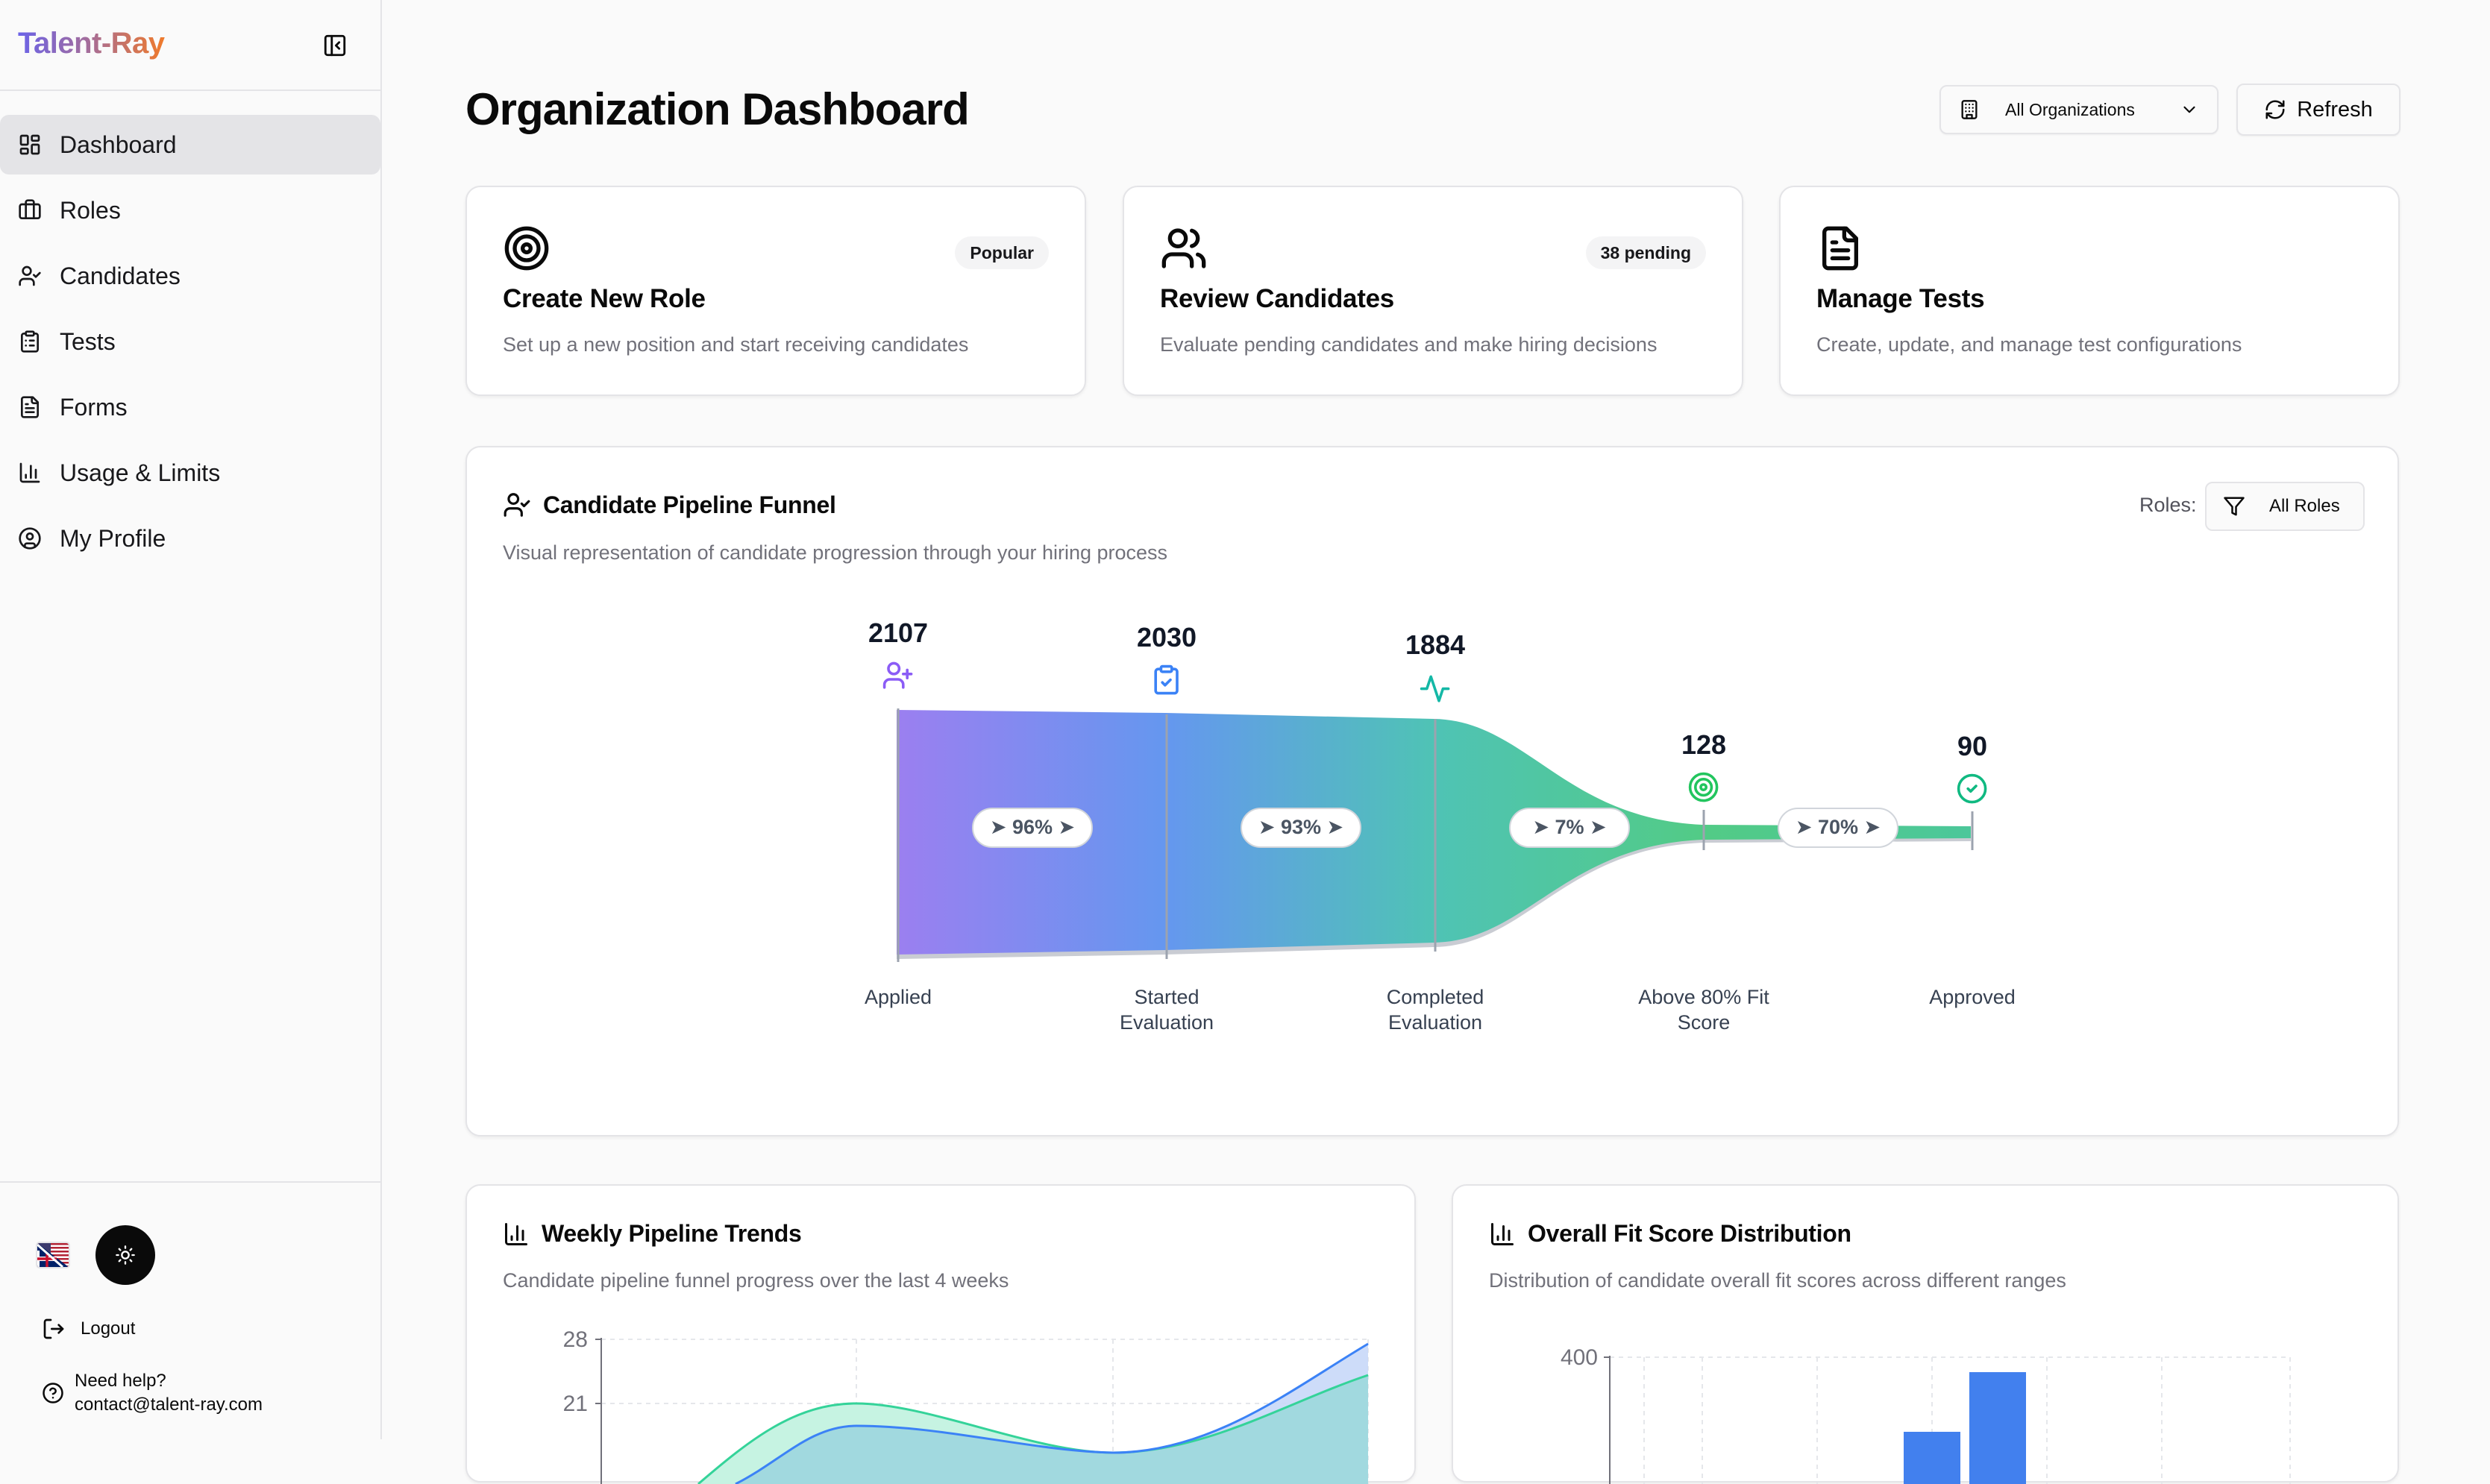  What do you see at coordinates (1301, 827) in the screenshot?
I see `conversion-rate: ➤ 93% ➤` at bounding box center [1301, 827].